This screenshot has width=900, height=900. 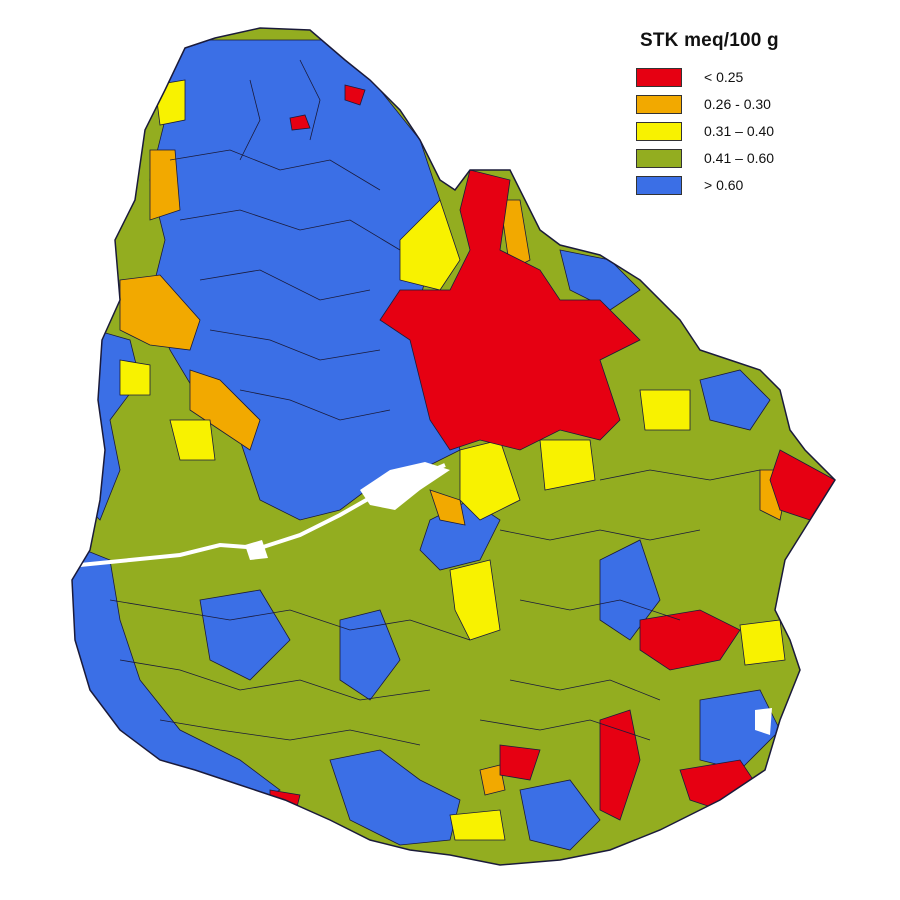 I want to click on legend-item-031-040: 0.31 – 0.40, so click(x=736, y=133).